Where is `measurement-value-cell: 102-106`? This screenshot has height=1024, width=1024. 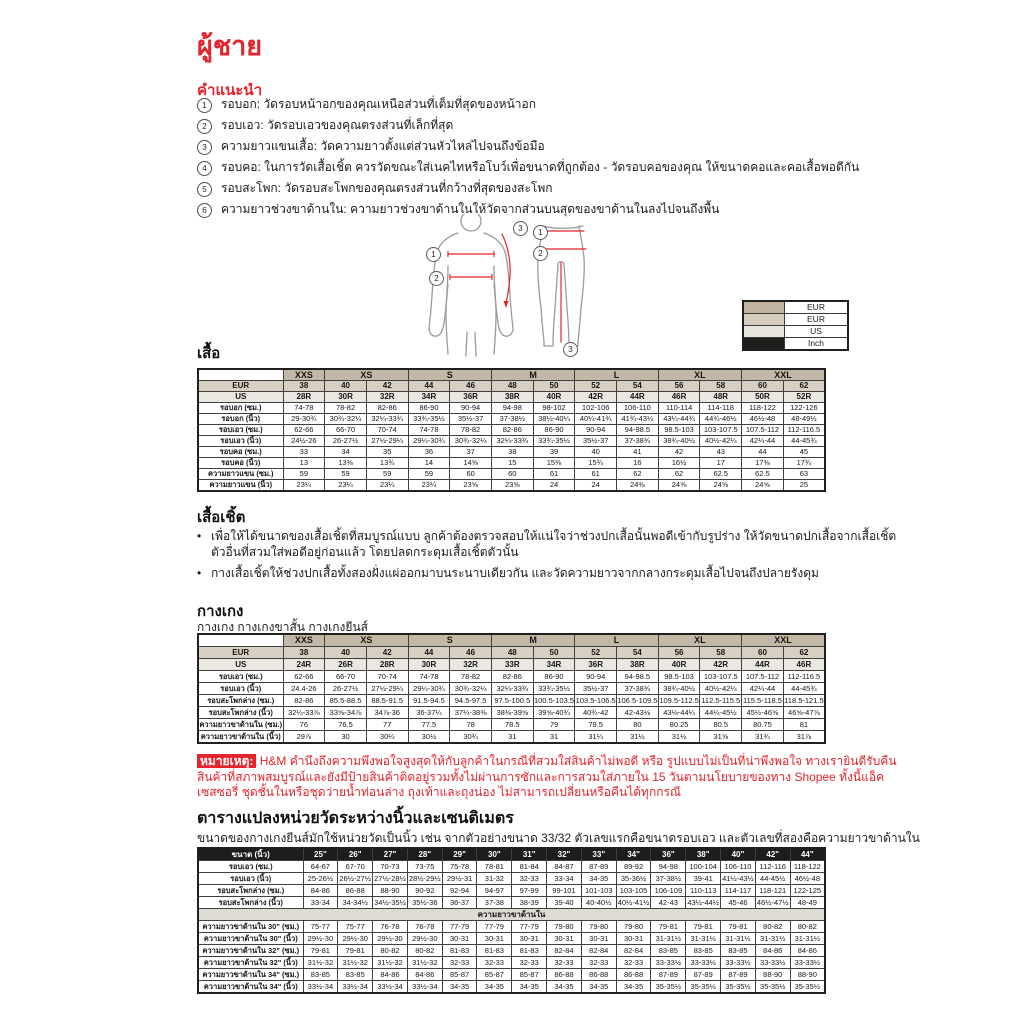
measurement-value-cell: 102-106 is located at coordinates (596, 408).